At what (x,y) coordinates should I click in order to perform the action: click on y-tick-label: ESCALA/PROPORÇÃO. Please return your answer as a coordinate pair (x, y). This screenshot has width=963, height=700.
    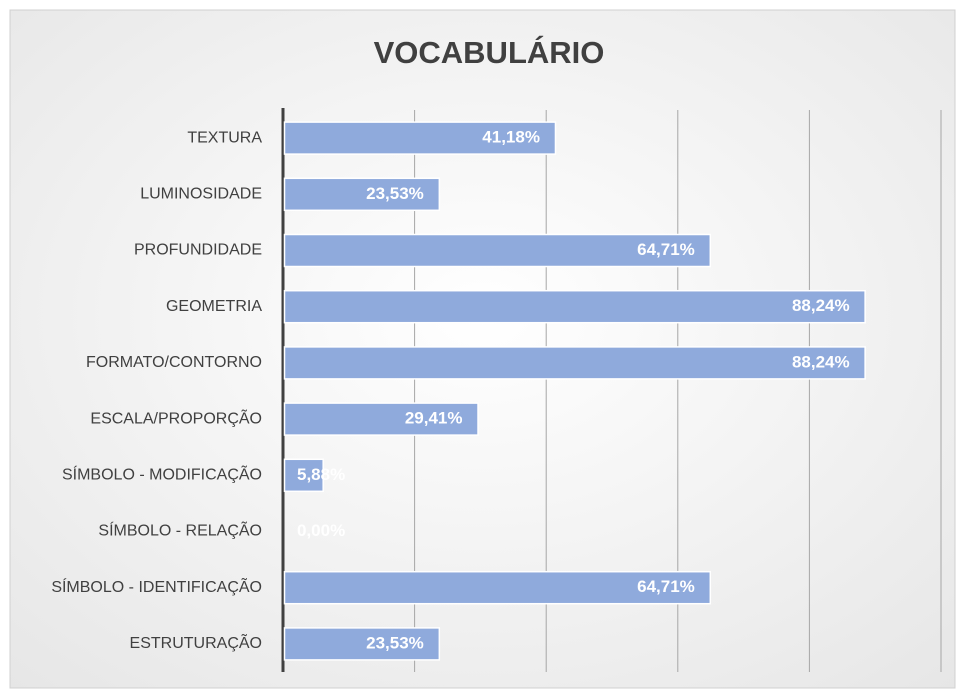
    Looking at the image, I should click on (176, 417).